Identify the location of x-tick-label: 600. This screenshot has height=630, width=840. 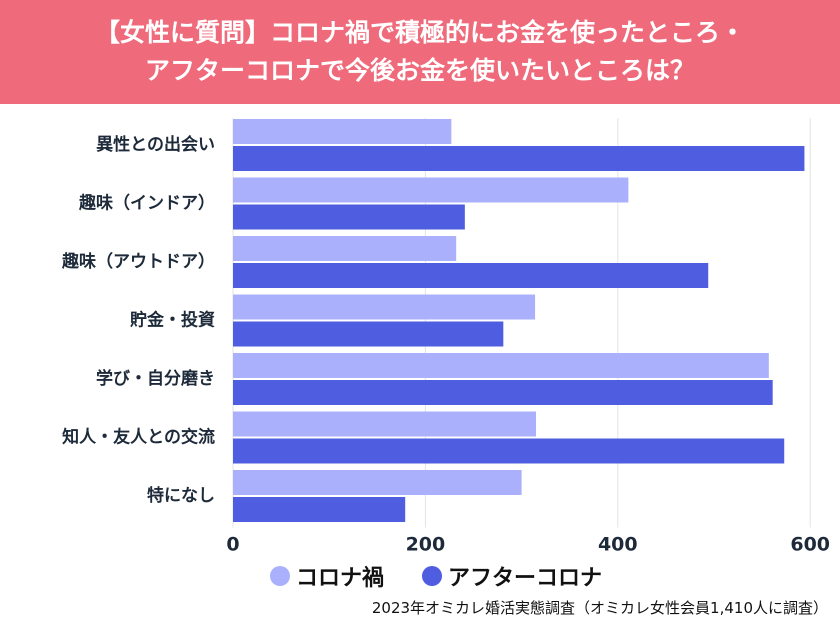
(810, 545).